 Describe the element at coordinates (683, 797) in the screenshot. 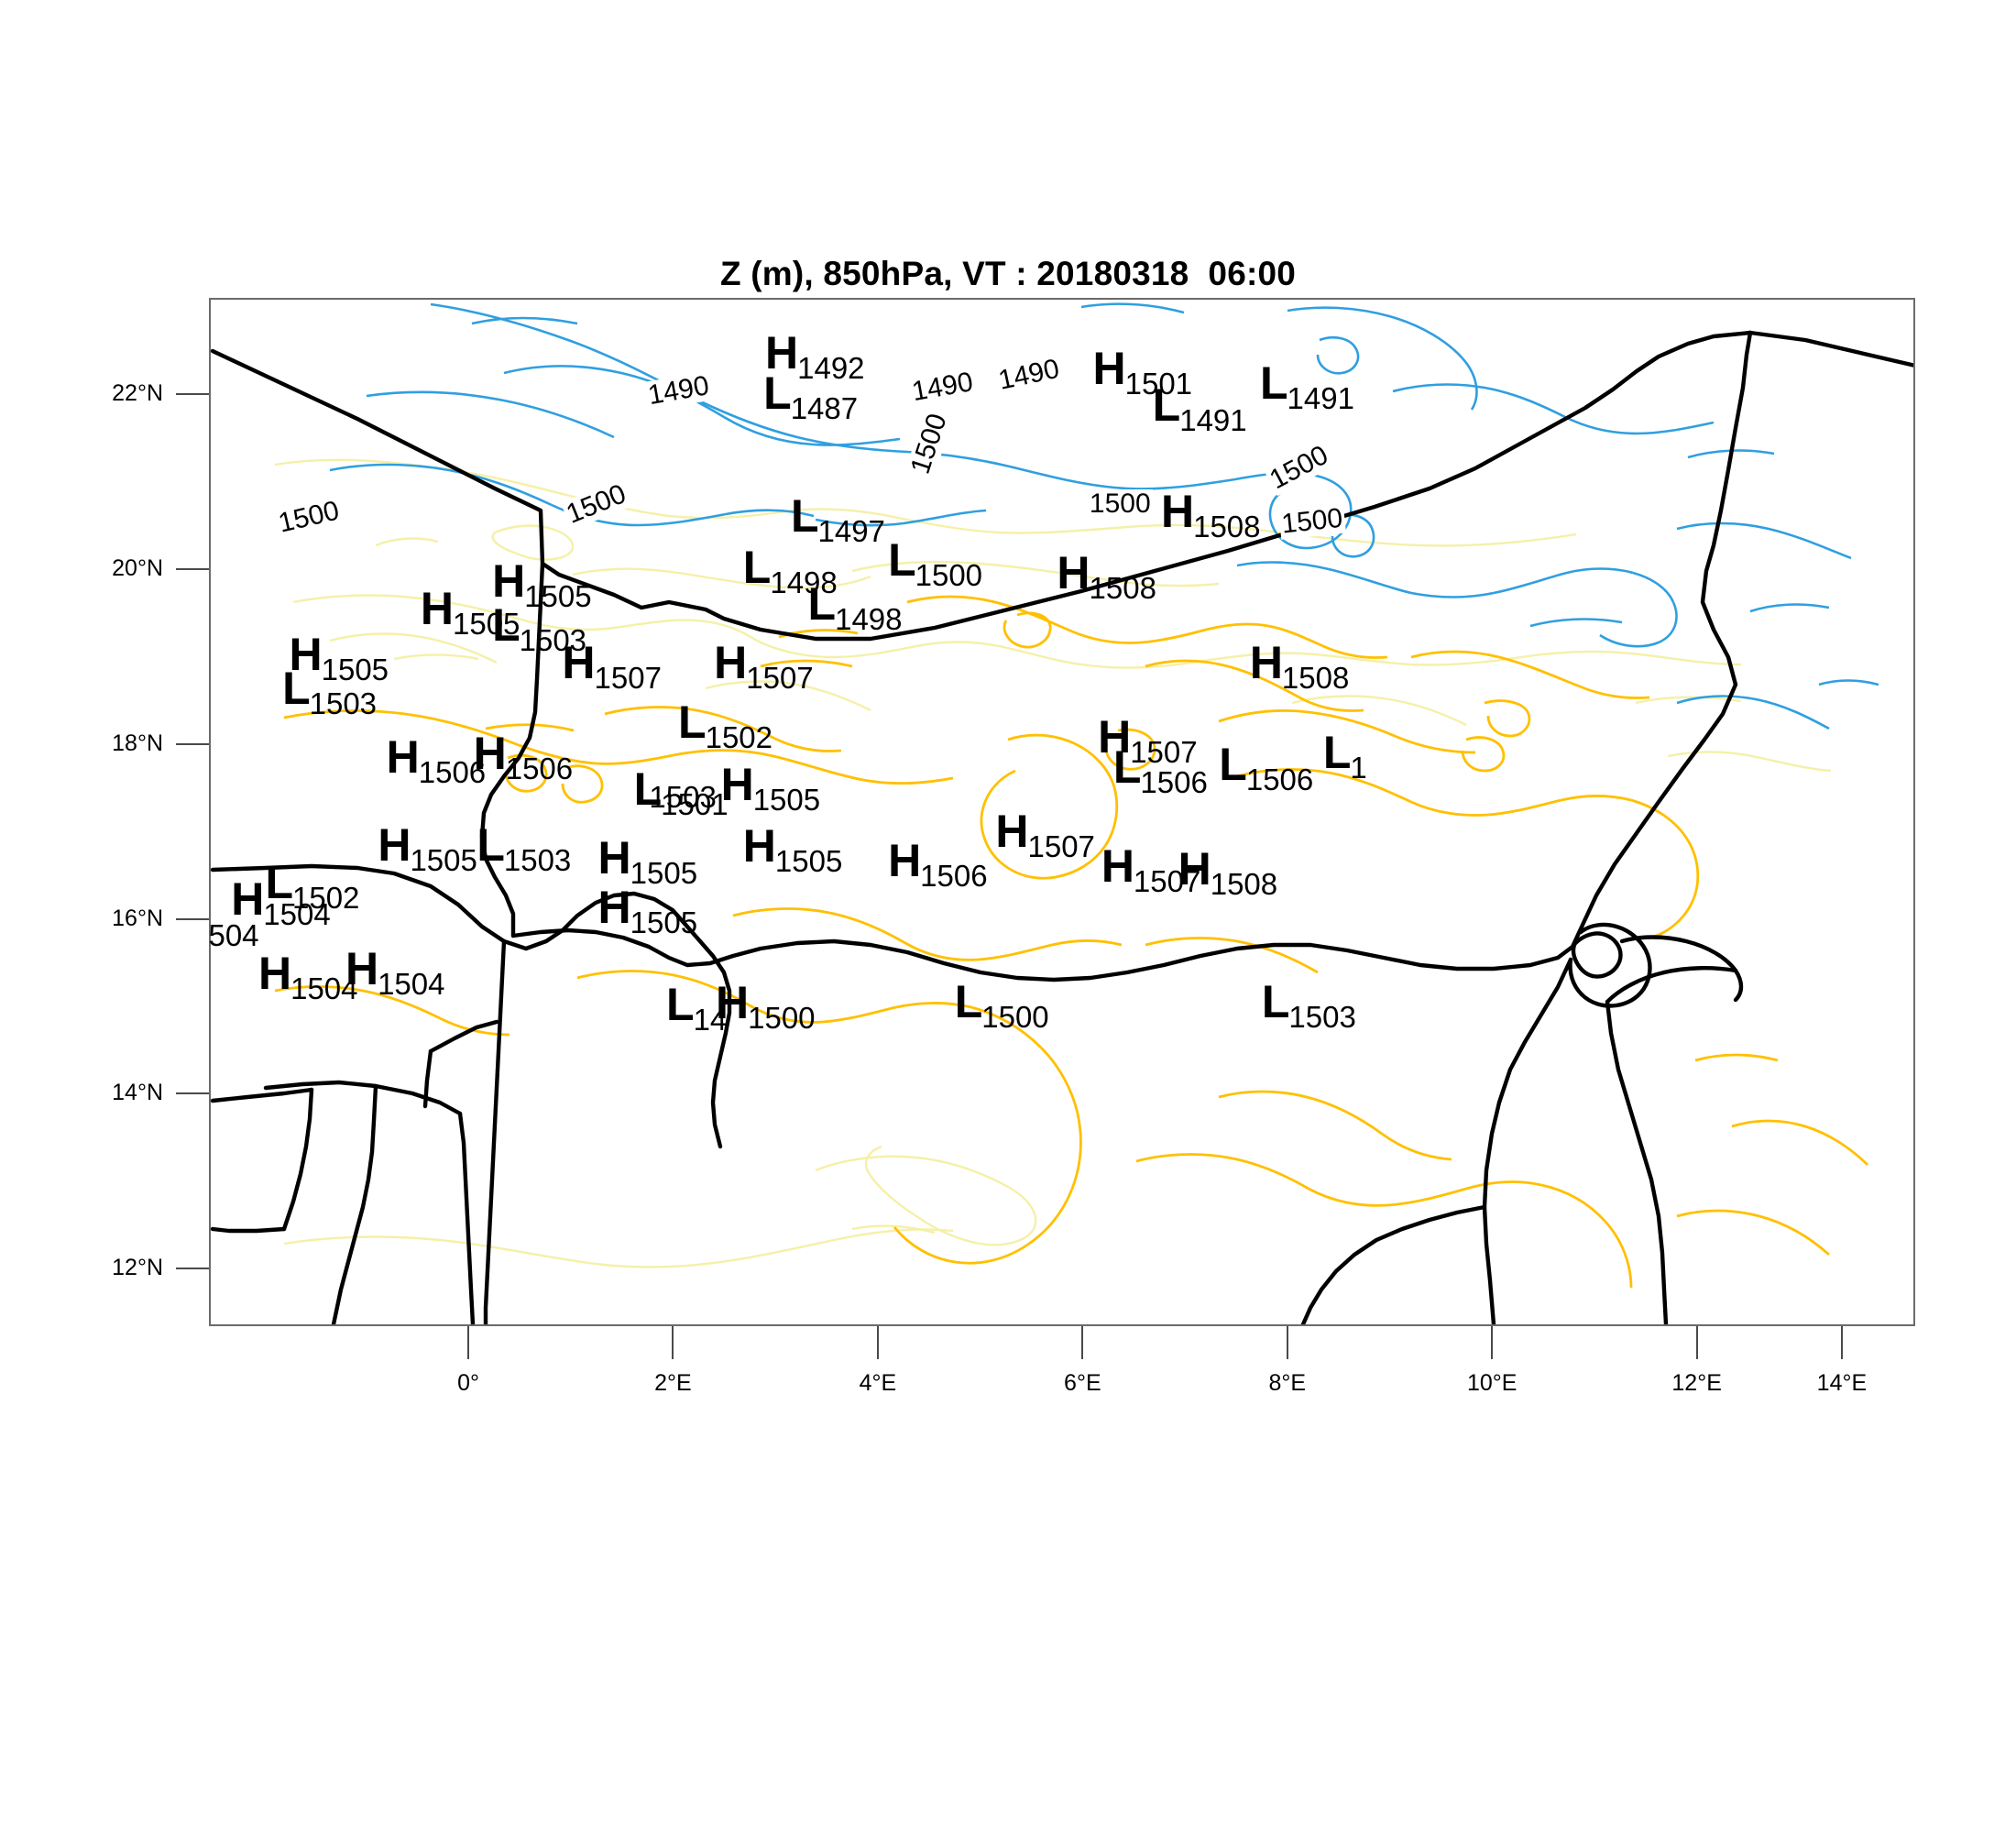

I see `extremum-partial-label: 1503` at that location.